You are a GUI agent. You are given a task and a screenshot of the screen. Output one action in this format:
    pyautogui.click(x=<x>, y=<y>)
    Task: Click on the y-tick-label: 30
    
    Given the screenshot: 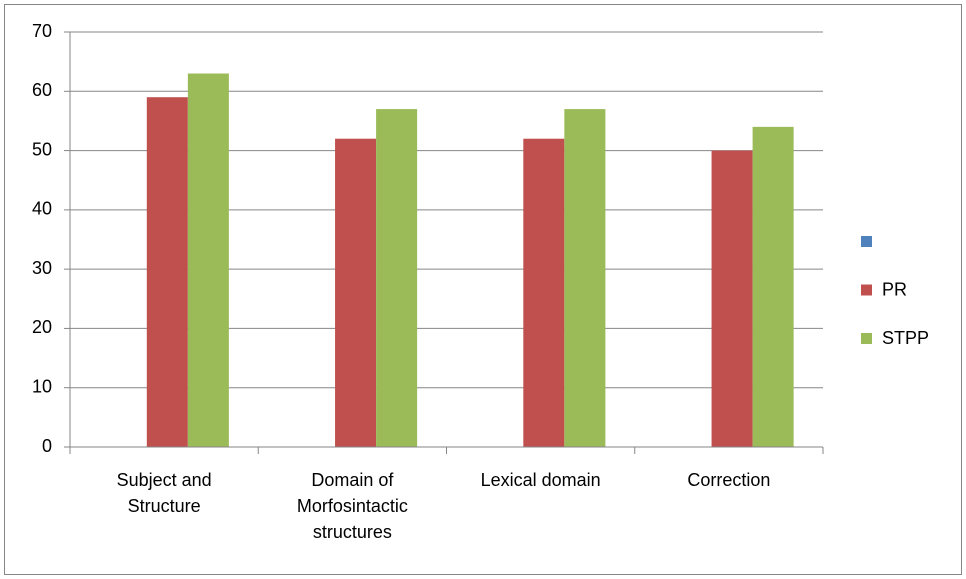 What is the action you would take?
    pyautogui.click(x=42, y=268)
    